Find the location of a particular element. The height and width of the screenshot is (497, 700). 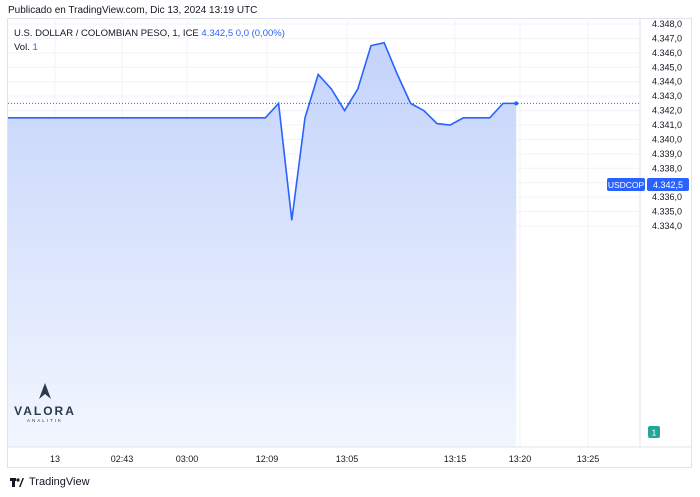

price-tag: USDCOP 4.342,5 is located at coordinates (648, 184).